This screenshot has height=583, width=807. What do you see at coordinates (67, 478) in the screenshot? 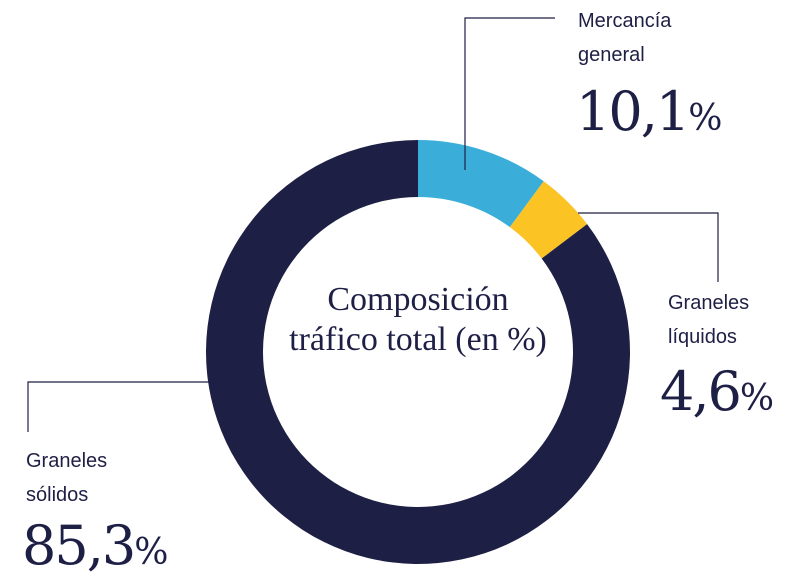
I see `category-label: Graneles sólidos` at bounding box center [67, 478].